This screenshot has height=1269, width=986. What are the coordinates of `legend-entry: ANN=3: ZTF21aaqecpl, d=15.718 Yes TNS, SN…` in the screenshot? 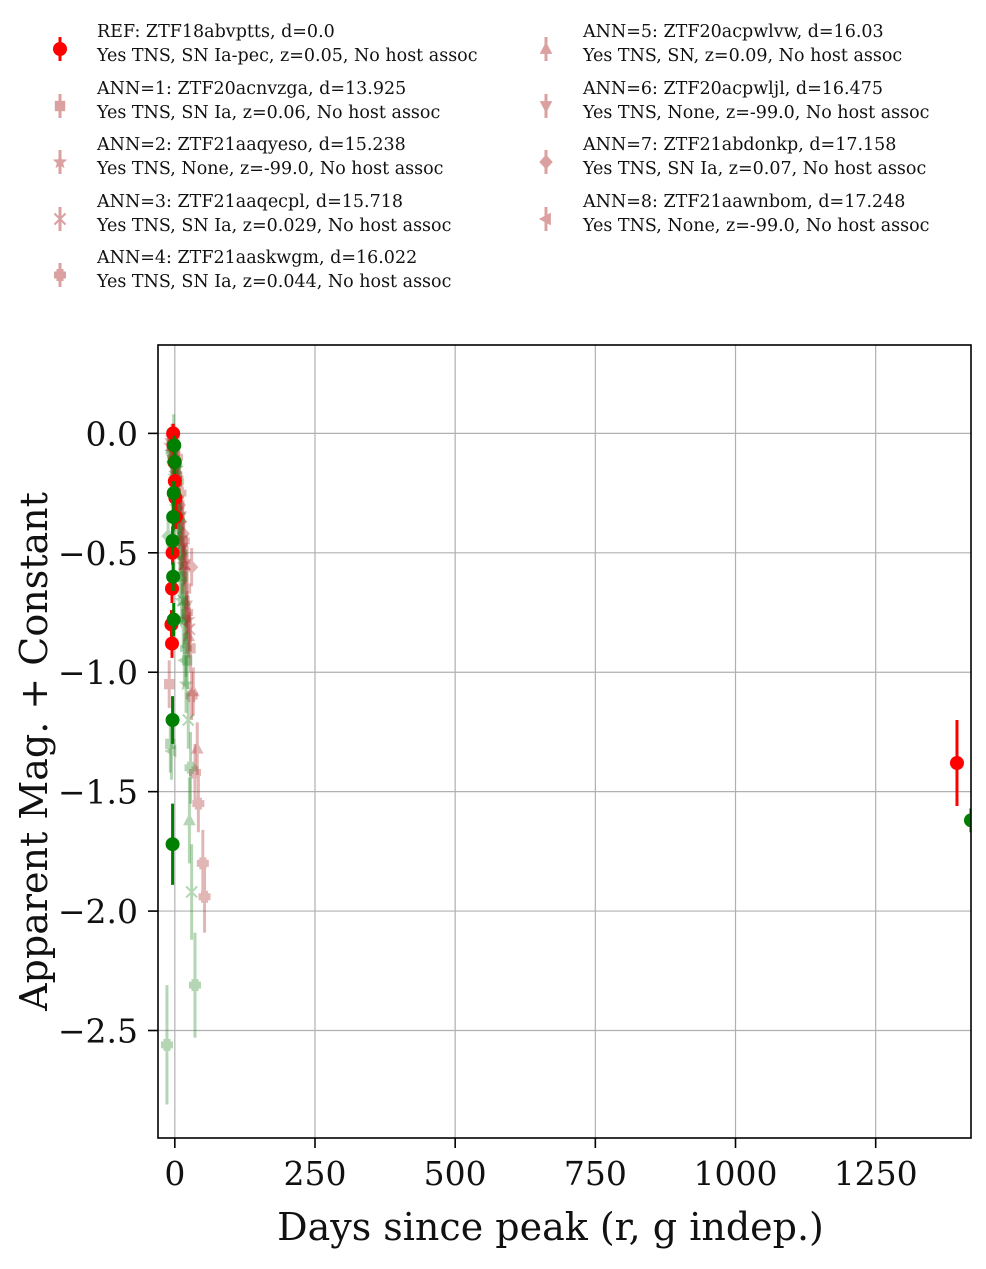 It's located at (235, 217).